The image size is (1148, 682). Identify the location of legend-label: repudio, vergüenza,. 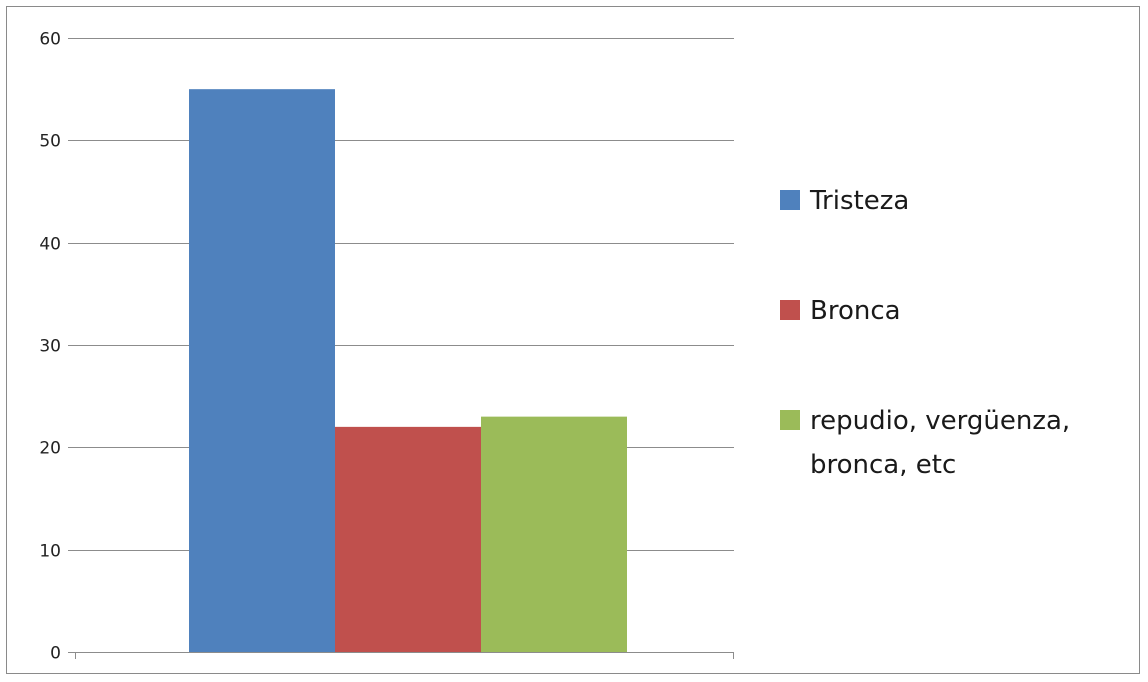
(940, 421).